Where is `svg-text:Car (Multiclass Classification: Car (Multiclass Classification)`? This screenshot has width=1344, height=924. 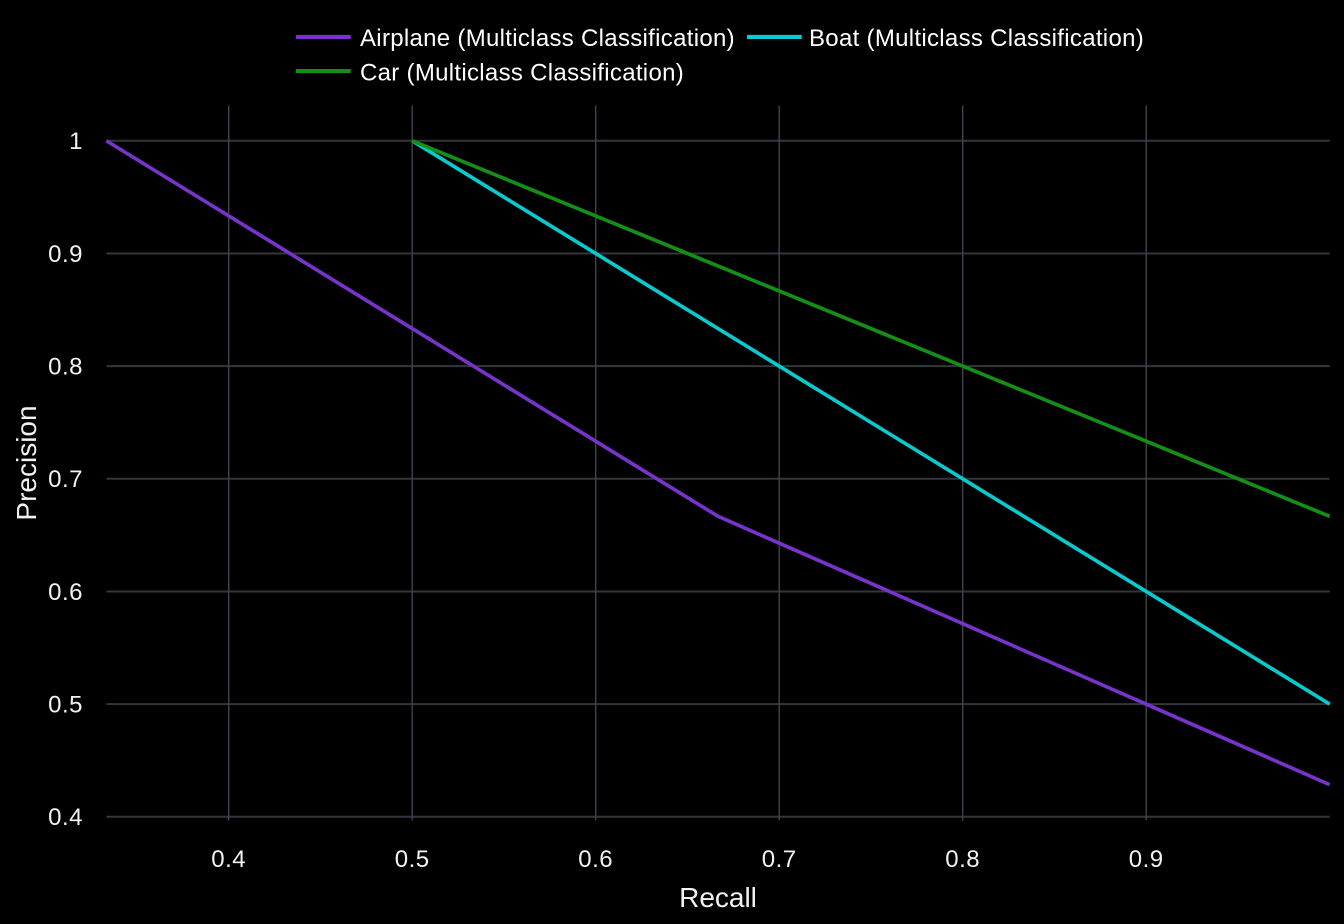
svg-text:Car (Multiclass Classification: Car (Multiclass Classification) is located at coordinates (522, 72).